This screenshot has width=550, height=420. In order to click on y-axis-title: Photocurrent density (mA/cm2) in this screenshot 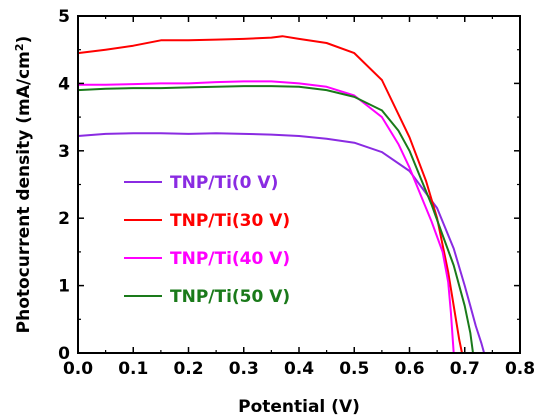, I will do `click(24, 185)`.